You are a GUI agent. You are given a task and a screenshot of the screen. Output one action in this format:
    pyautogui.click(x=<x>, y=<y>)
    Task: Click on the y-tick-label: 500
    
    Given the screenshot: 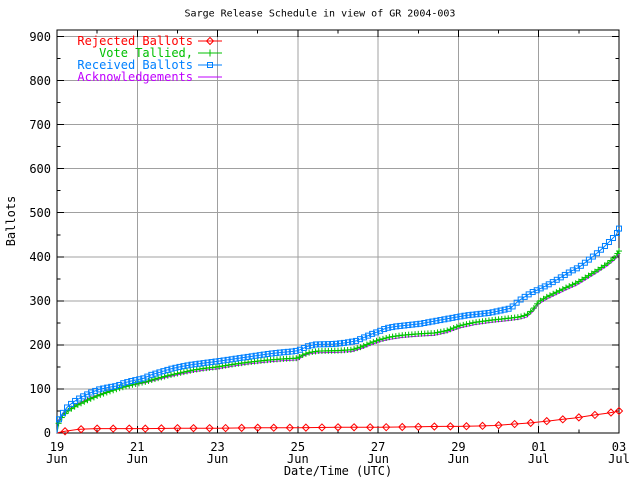 What is the action you would take?
    pyautogui.click(x=40, y=212)
    